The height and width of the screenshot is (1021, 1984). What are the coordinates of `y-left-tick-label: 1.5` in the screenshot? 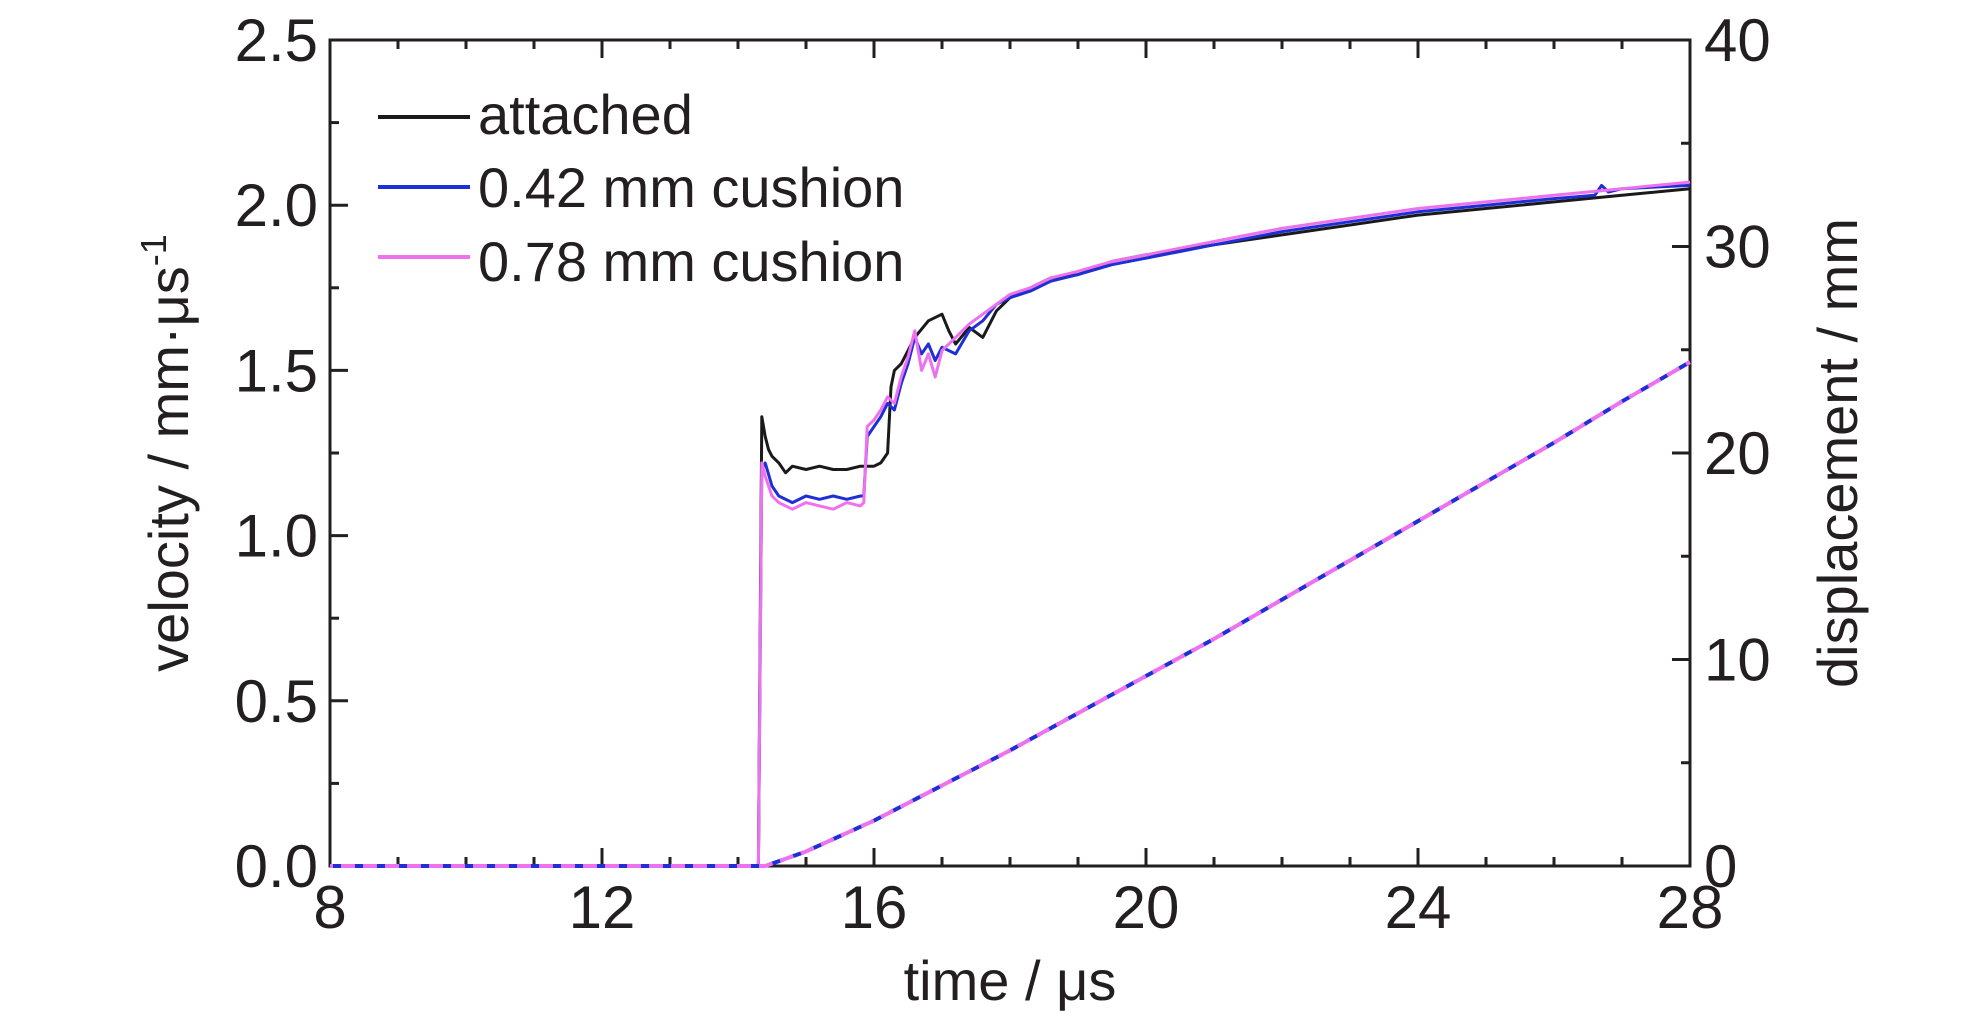 It's located at (276, 370).